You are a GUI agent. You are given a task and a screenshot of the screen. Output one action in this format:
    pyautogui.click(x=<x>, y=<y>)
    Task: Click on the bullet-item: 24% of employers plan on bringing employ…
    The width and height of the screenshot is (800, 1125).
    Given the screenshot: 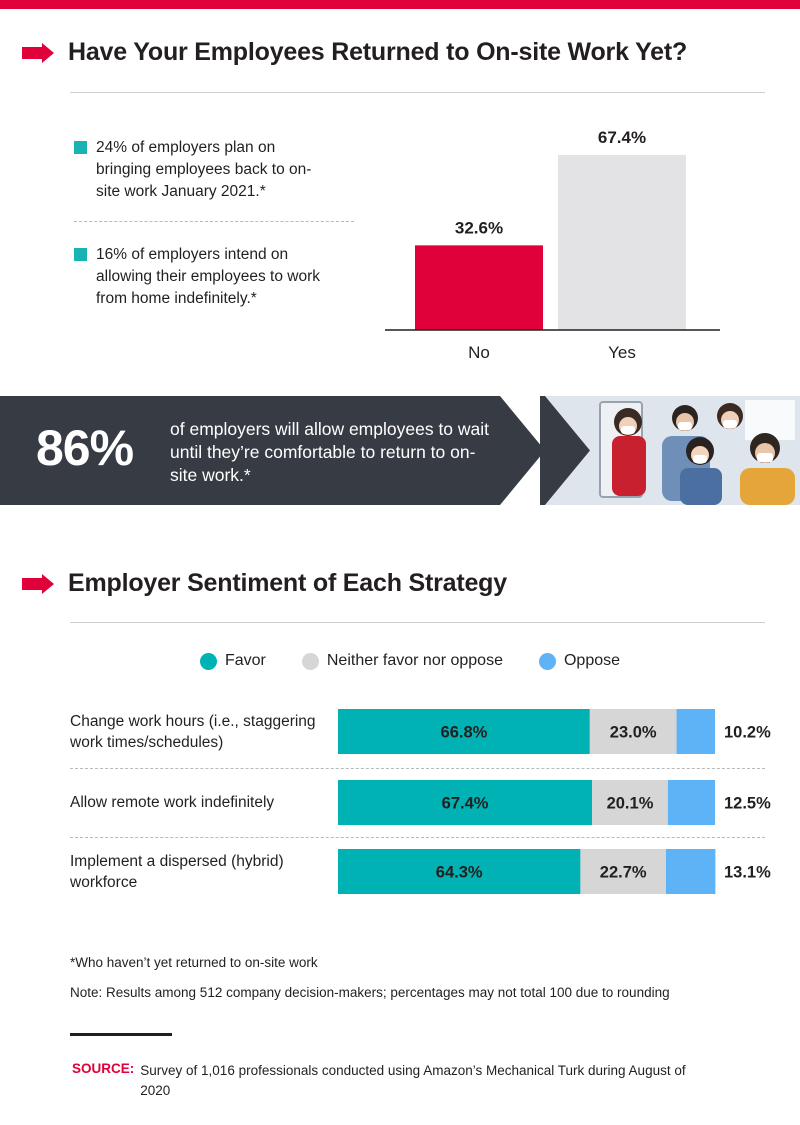 What is the action you would take?
    pyautogui.click(x=199, y=170)
    